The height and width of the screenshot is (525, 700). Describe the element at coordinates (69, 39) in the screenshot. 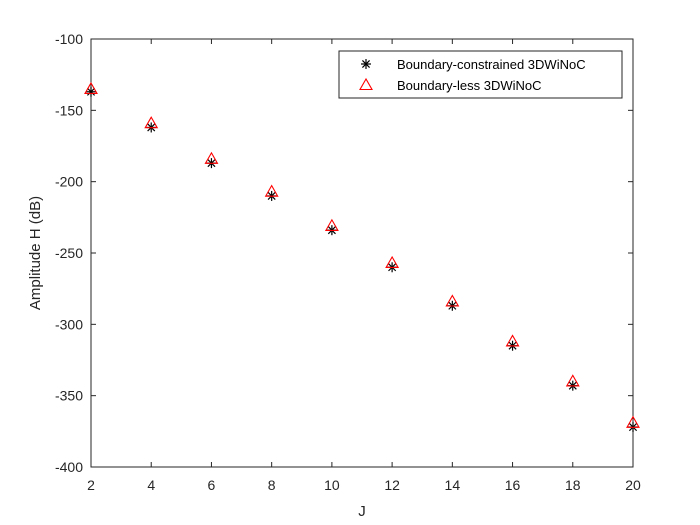

I see `y-tick-label: -100` at that location.